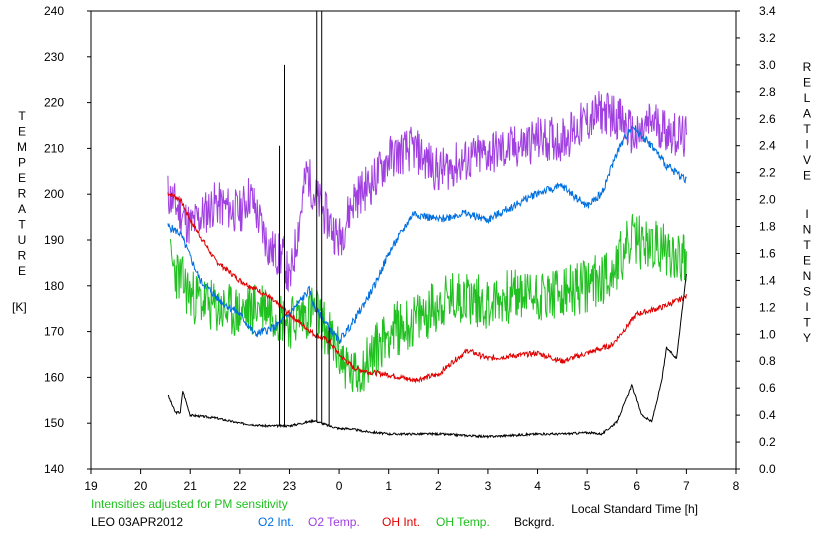  Describe the element at coordinates (807, 338) in the screenshot. I see `right-axis-letter: Y` at that location.